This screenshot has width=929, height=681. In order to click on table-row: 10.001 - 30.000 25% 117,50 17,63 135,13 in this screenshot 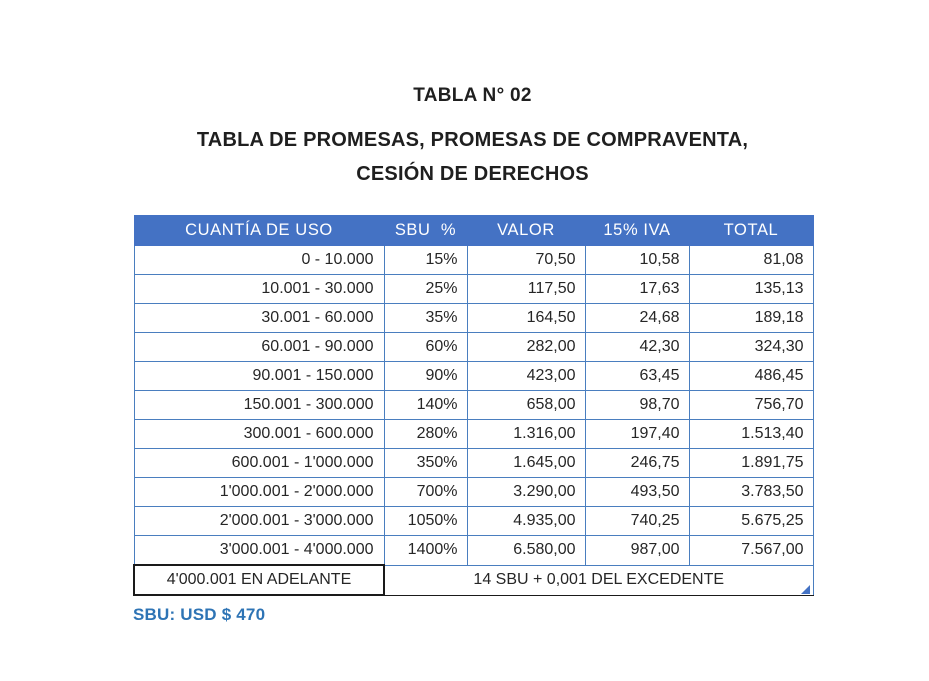, I will do `click(473, 289)`.